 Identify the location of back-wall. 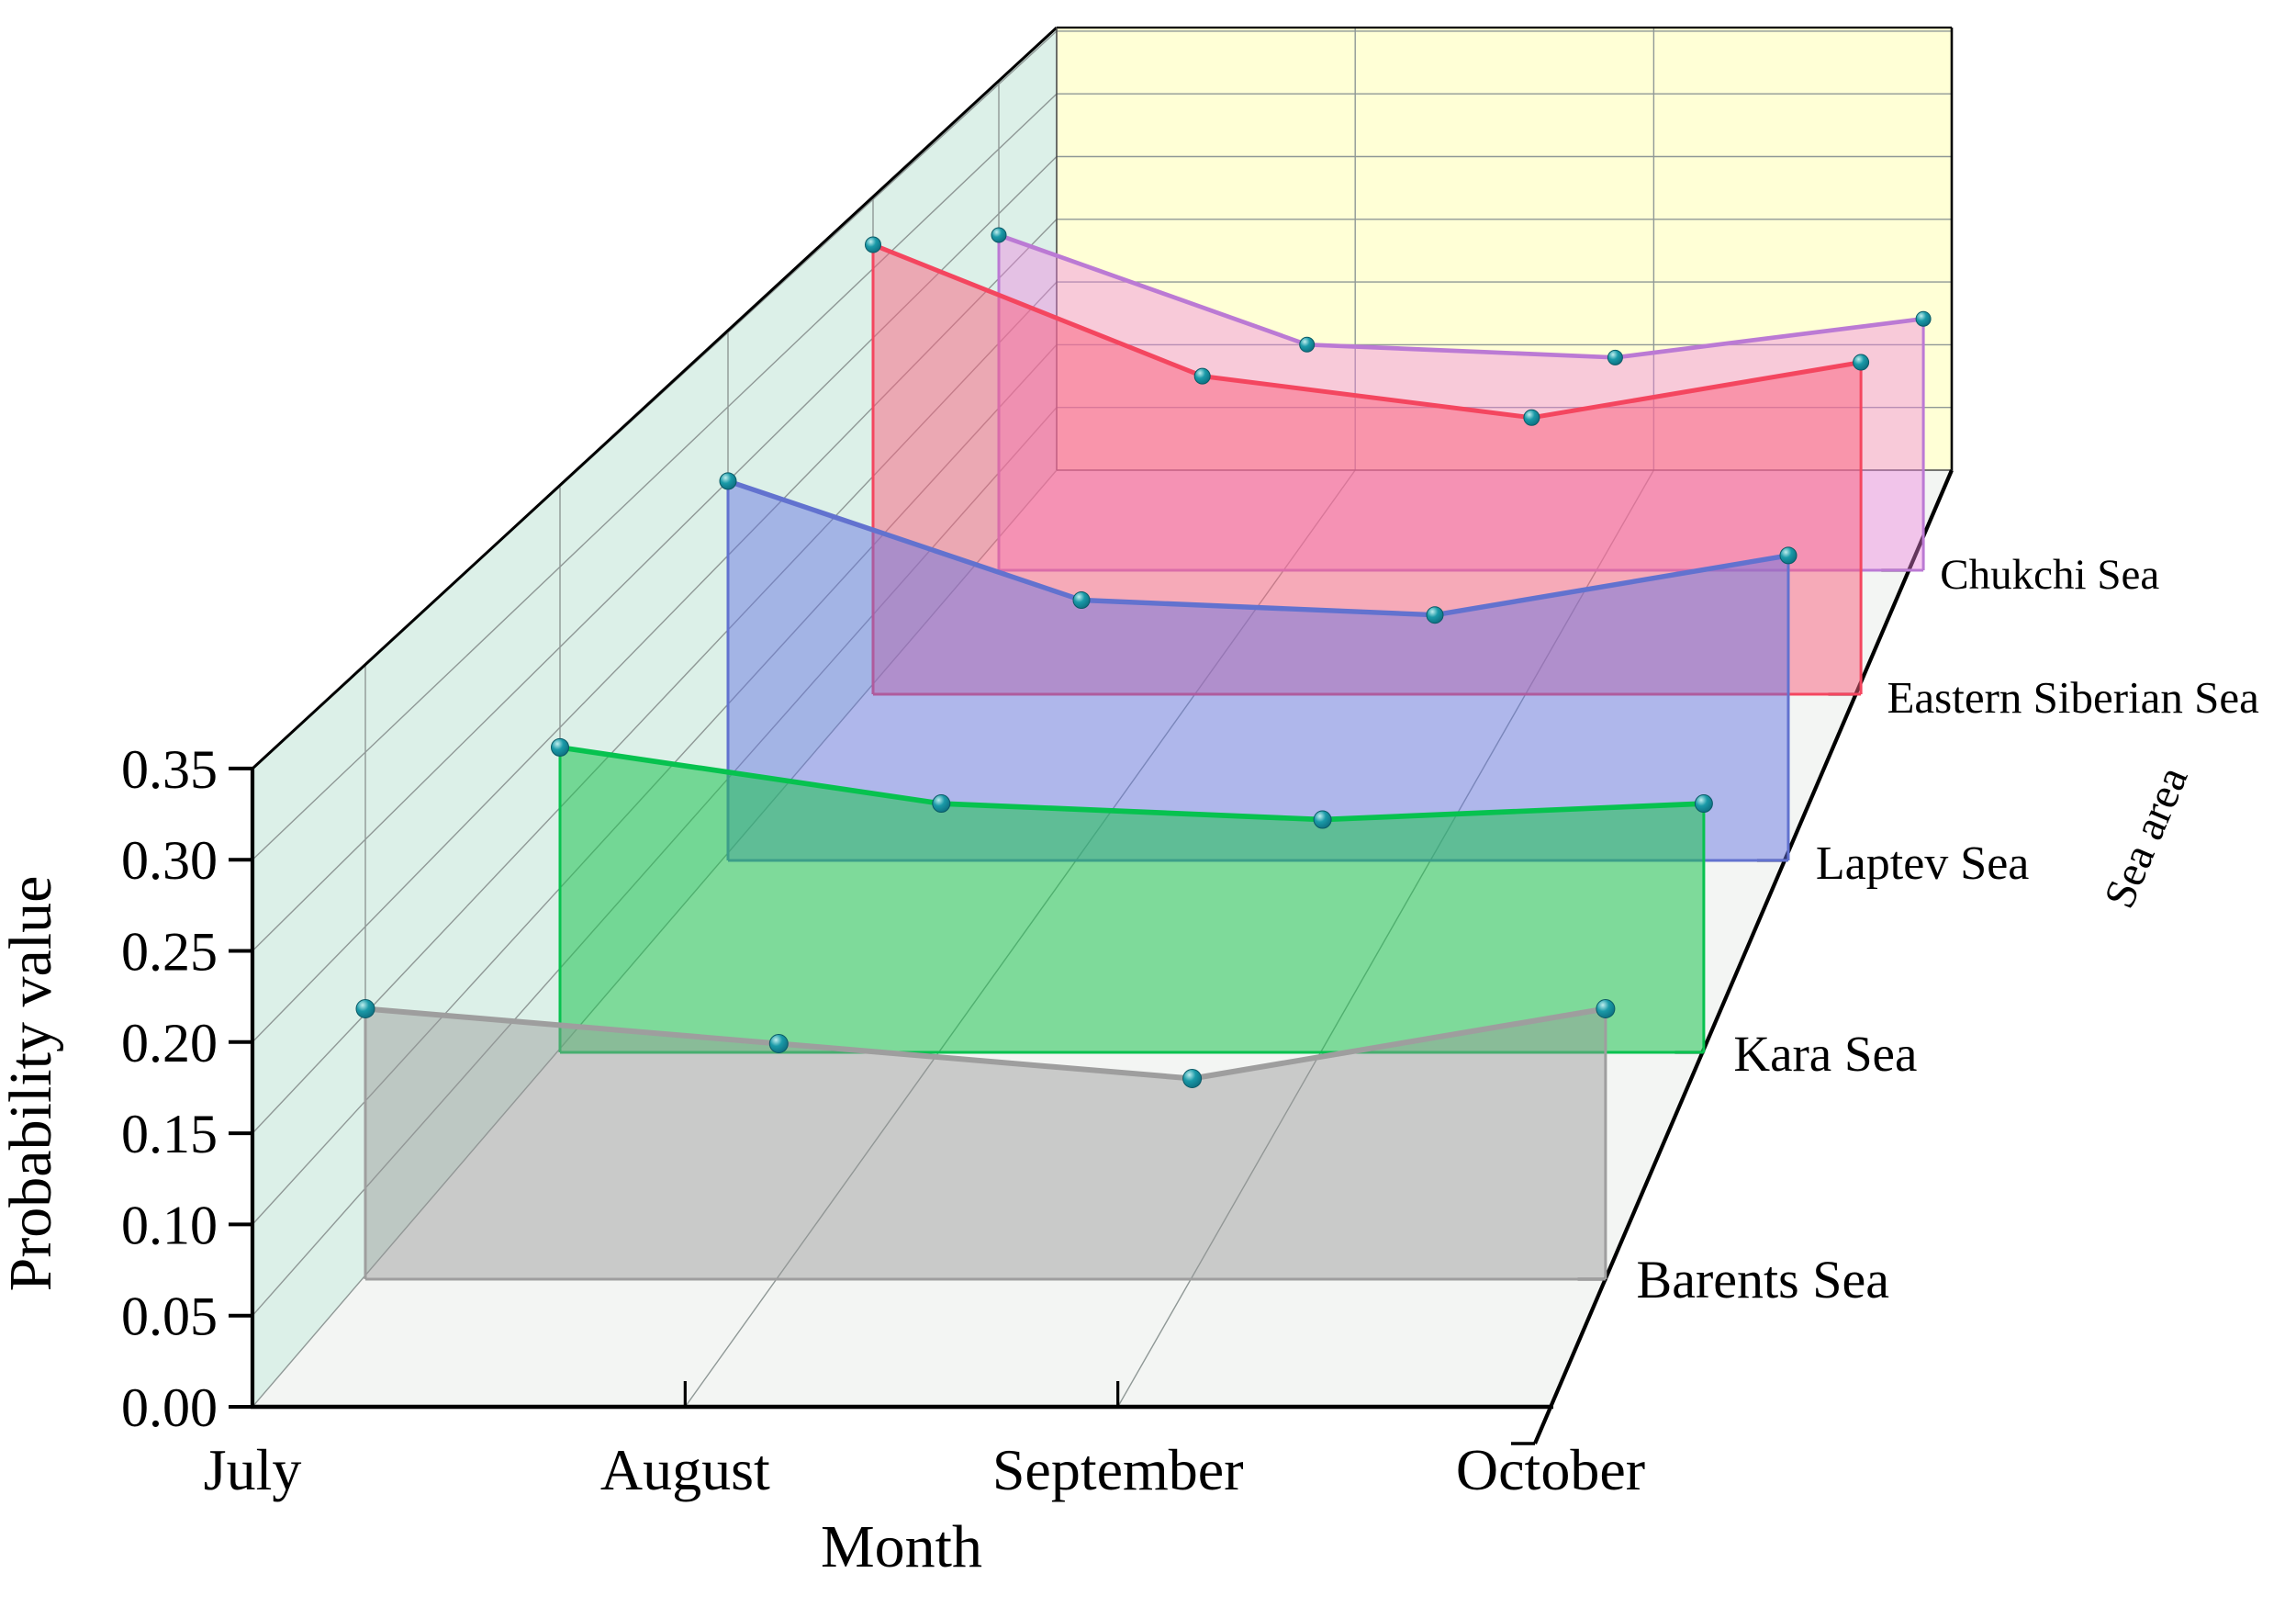
(1504, 249).